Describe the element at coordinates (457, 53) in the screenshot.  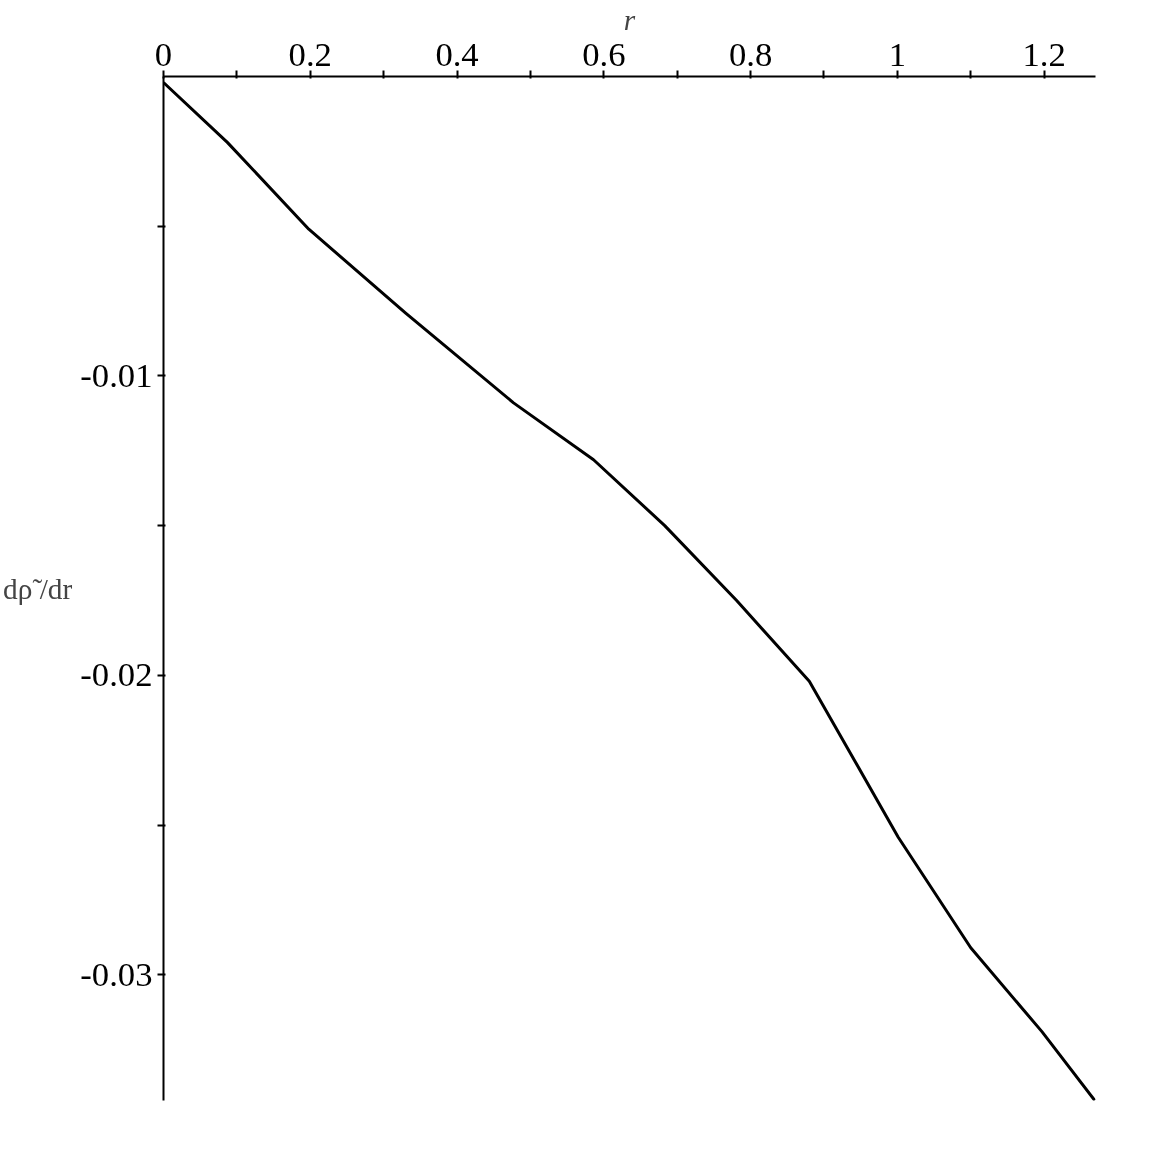
I see `x-tick-label: 0.4` at that location.